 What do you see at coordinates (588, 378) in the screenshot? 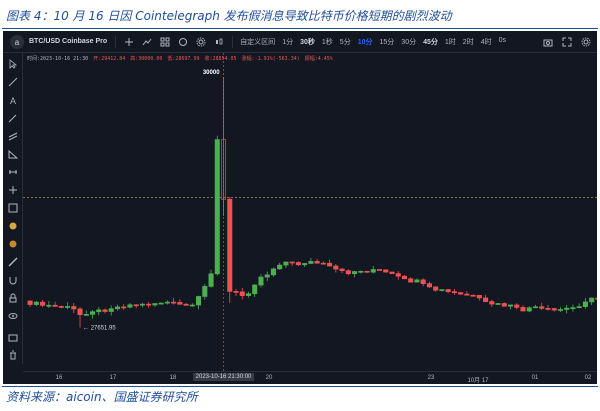
I see `x-tick-label: 02` at bounding box center [588, 378].